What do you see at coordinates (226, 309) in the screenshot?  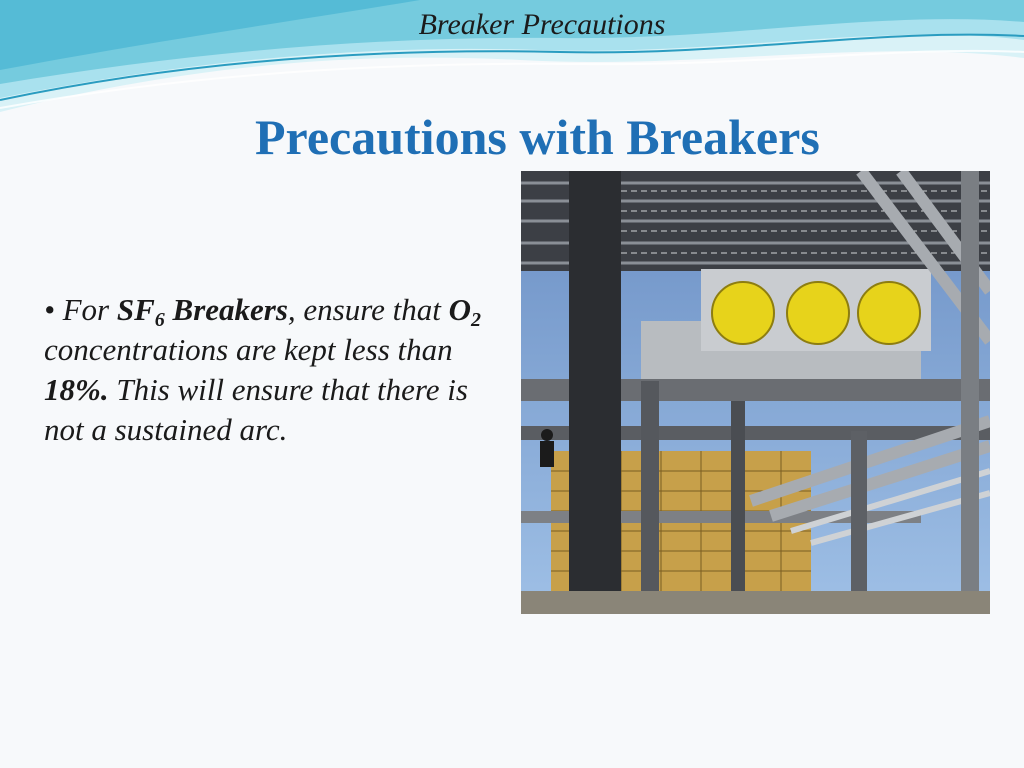 I see `breakers-text: Breakers` at bounding box center [226, 309].